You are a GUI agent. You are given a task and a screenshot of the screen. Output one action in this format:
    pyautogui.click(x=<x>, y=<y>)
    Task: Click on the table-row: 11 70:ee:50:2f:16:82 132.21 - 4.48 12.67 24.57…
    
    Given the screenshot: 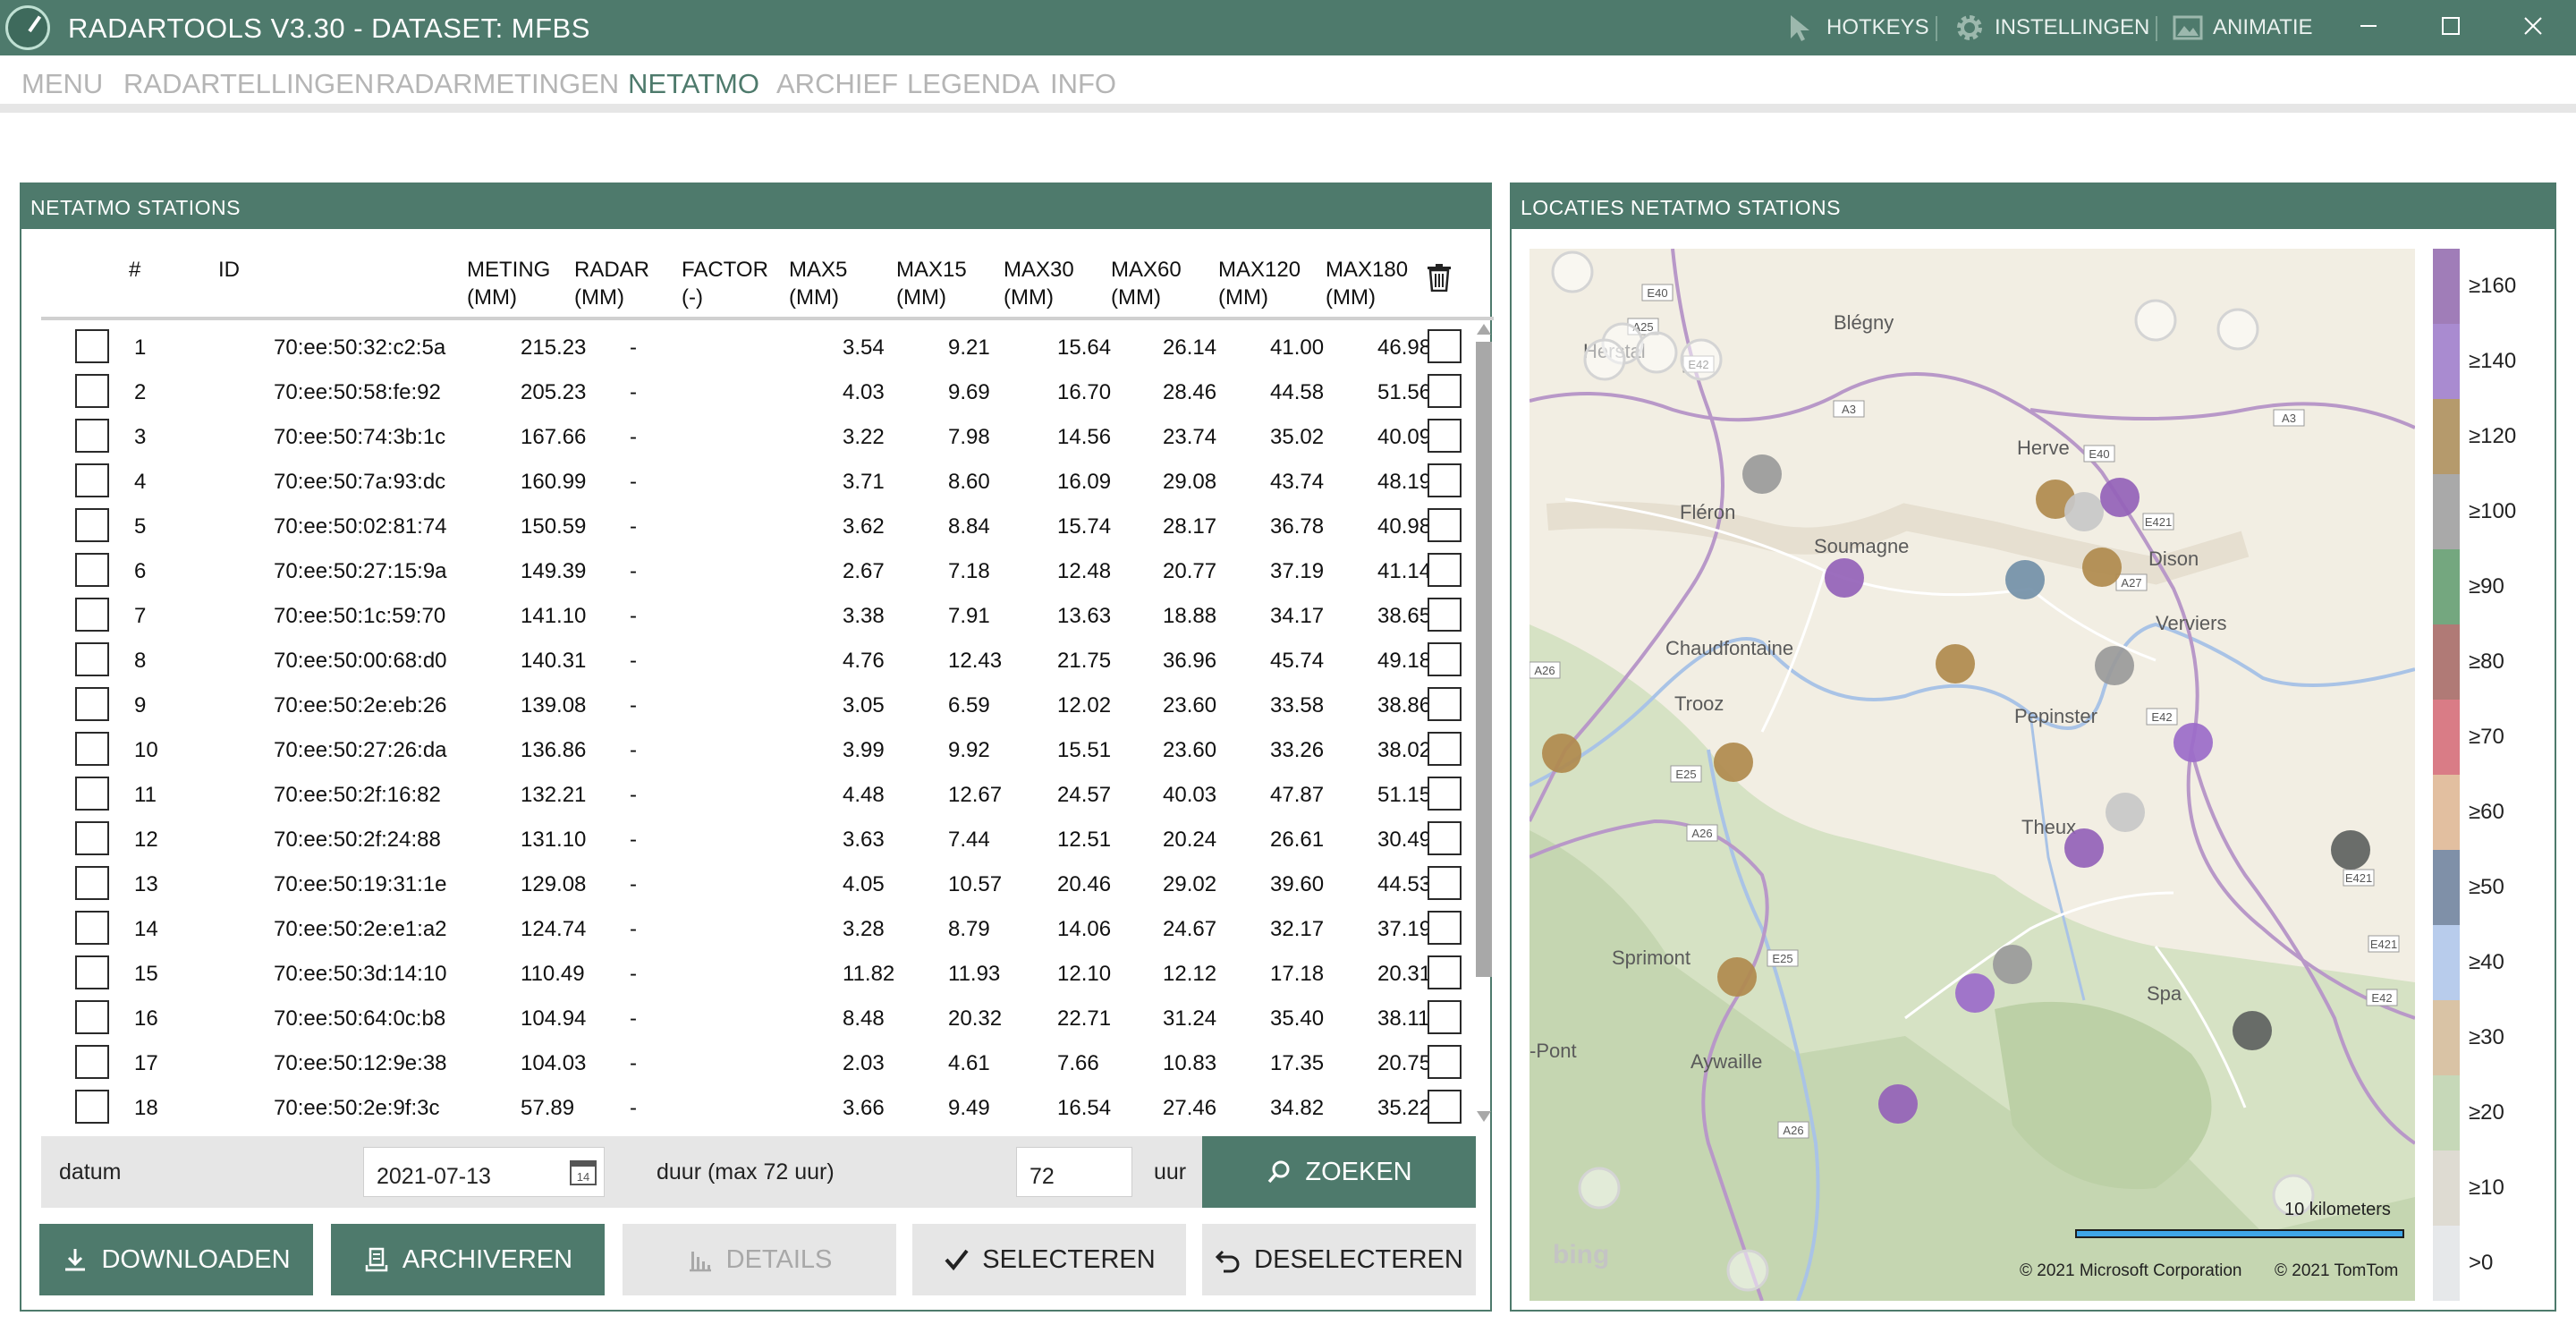 What is the action you would take?
    pyautogui.click(x=756, y=791)
    